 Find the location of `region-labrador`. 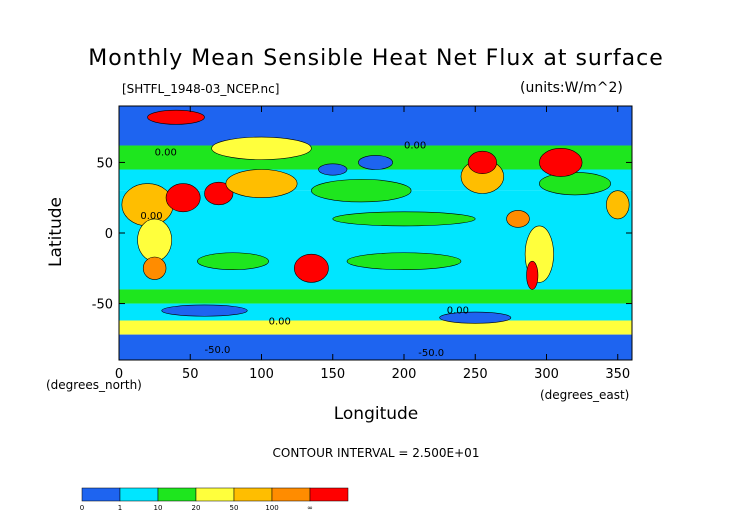

region-labrador is located at coordinates (561, 162).